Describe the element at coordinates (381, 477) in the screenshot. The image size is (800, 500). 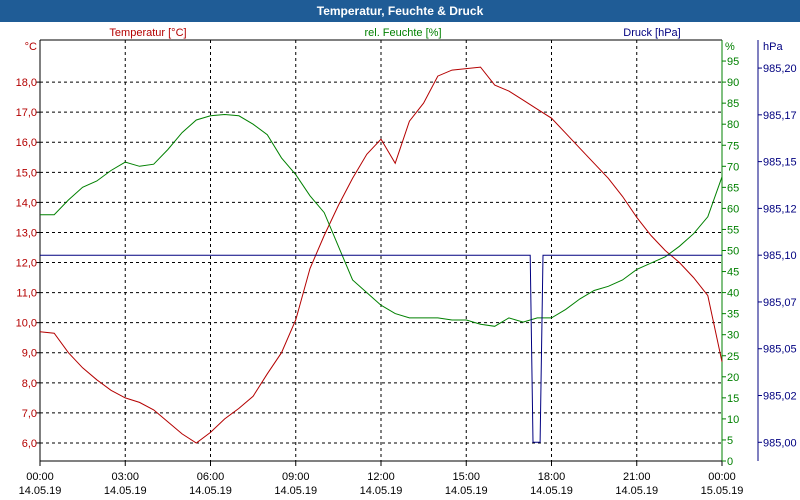
I see `x-tick-label-time: 12:00` at that location.